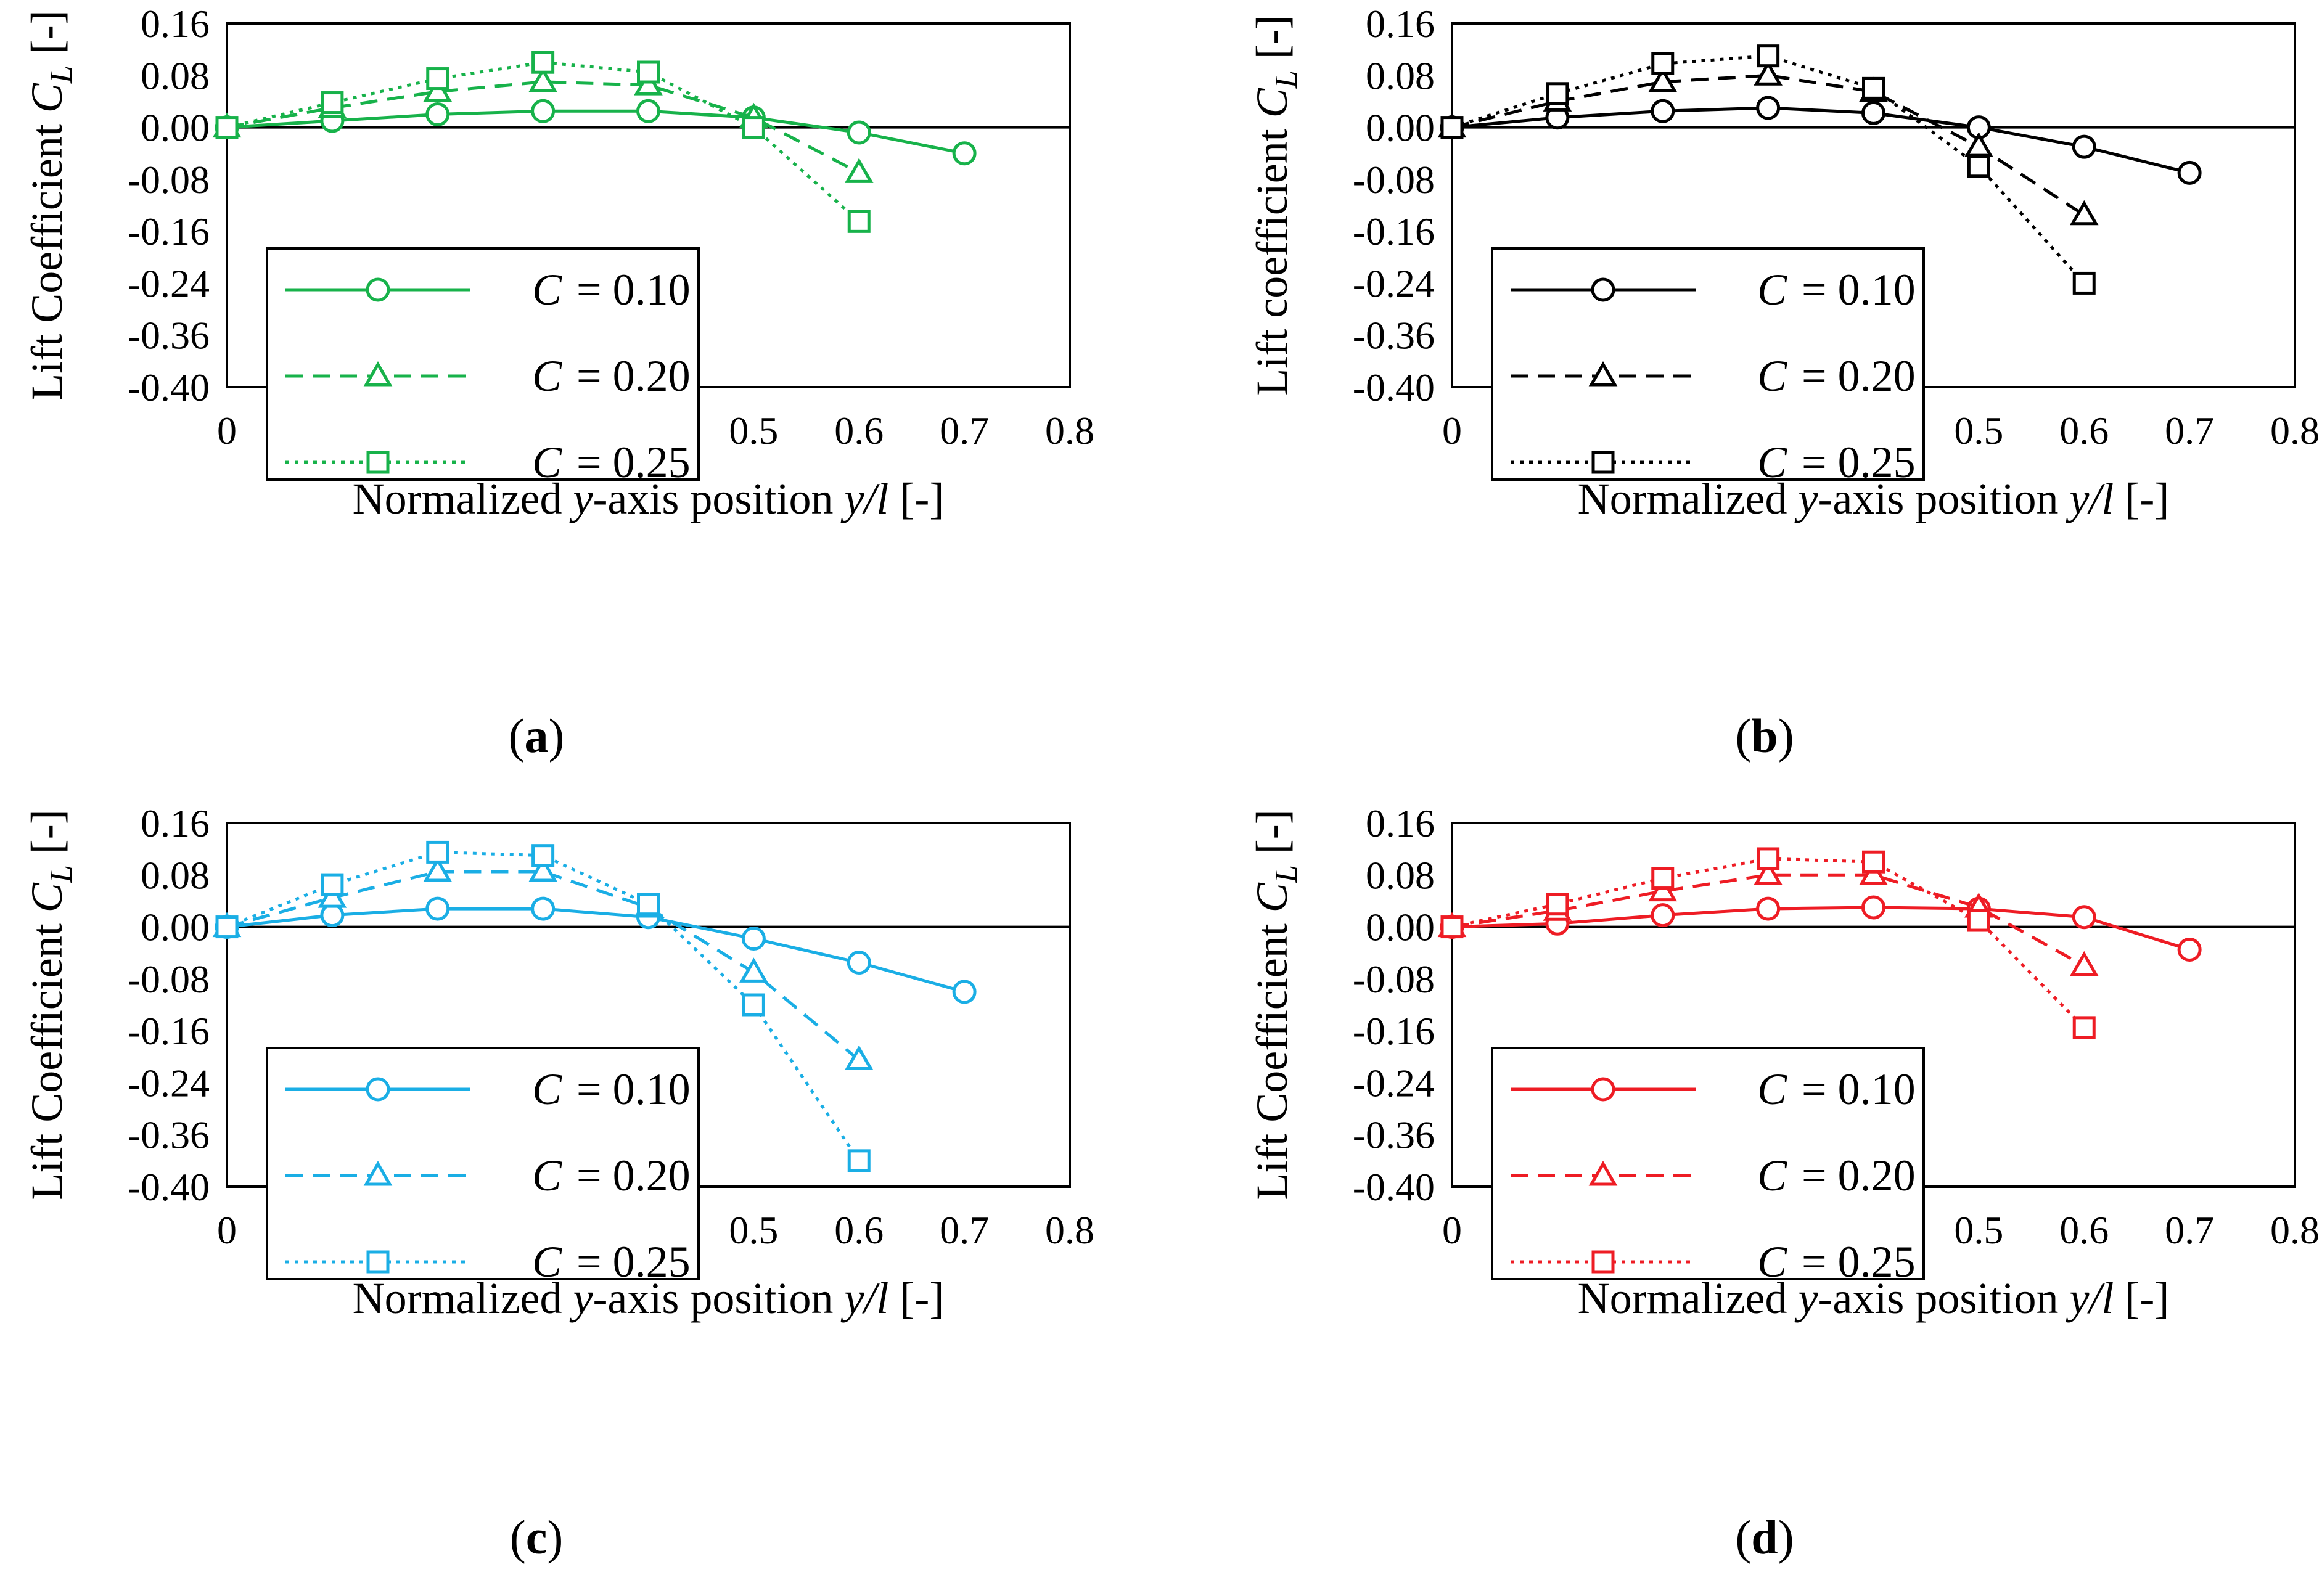 This screenshot has width=2322, height=1596. What do you see at coordinates (169, 283) in the screenshot?
I see `y-tick-label: -0.24` at bounding box center [169, 283].